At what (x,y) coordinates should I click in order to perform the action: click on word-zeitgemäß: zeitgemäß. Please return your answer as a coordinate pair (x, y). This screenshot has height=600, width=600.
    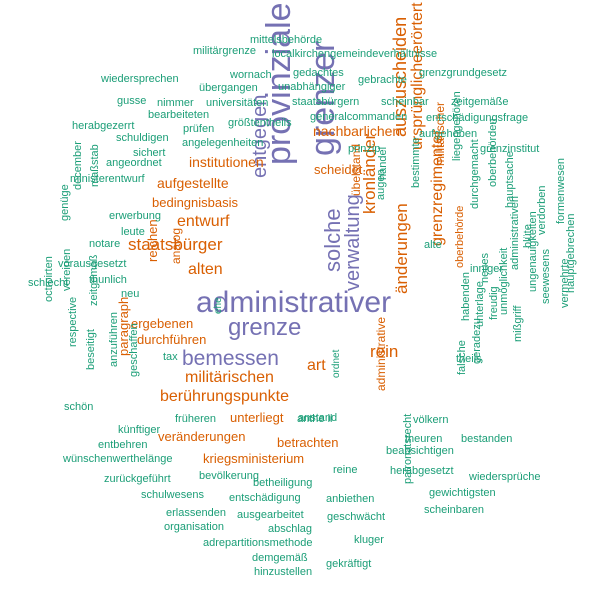
    Looking at the image, I should click on (94, 280).